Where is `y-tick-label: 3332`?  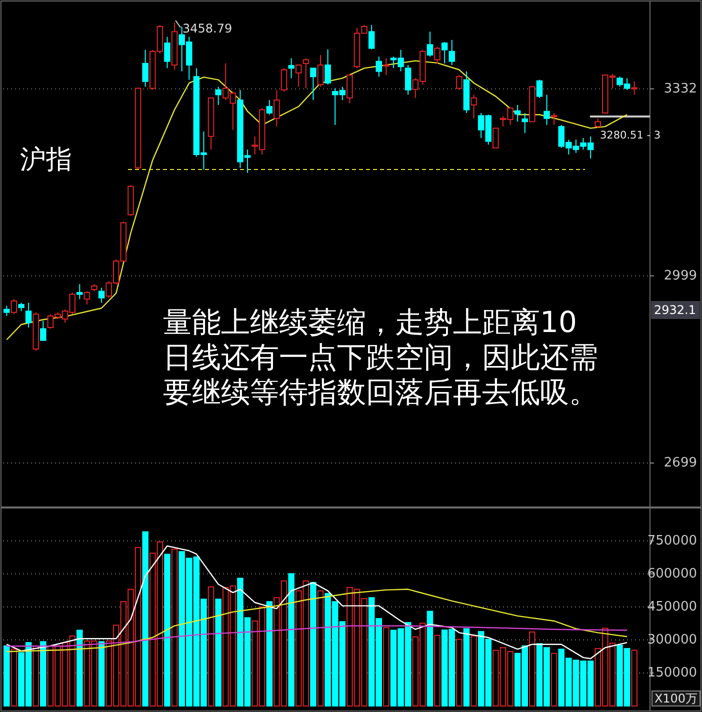
y-tick-label: 3332 is located at coordinates (680, 88).